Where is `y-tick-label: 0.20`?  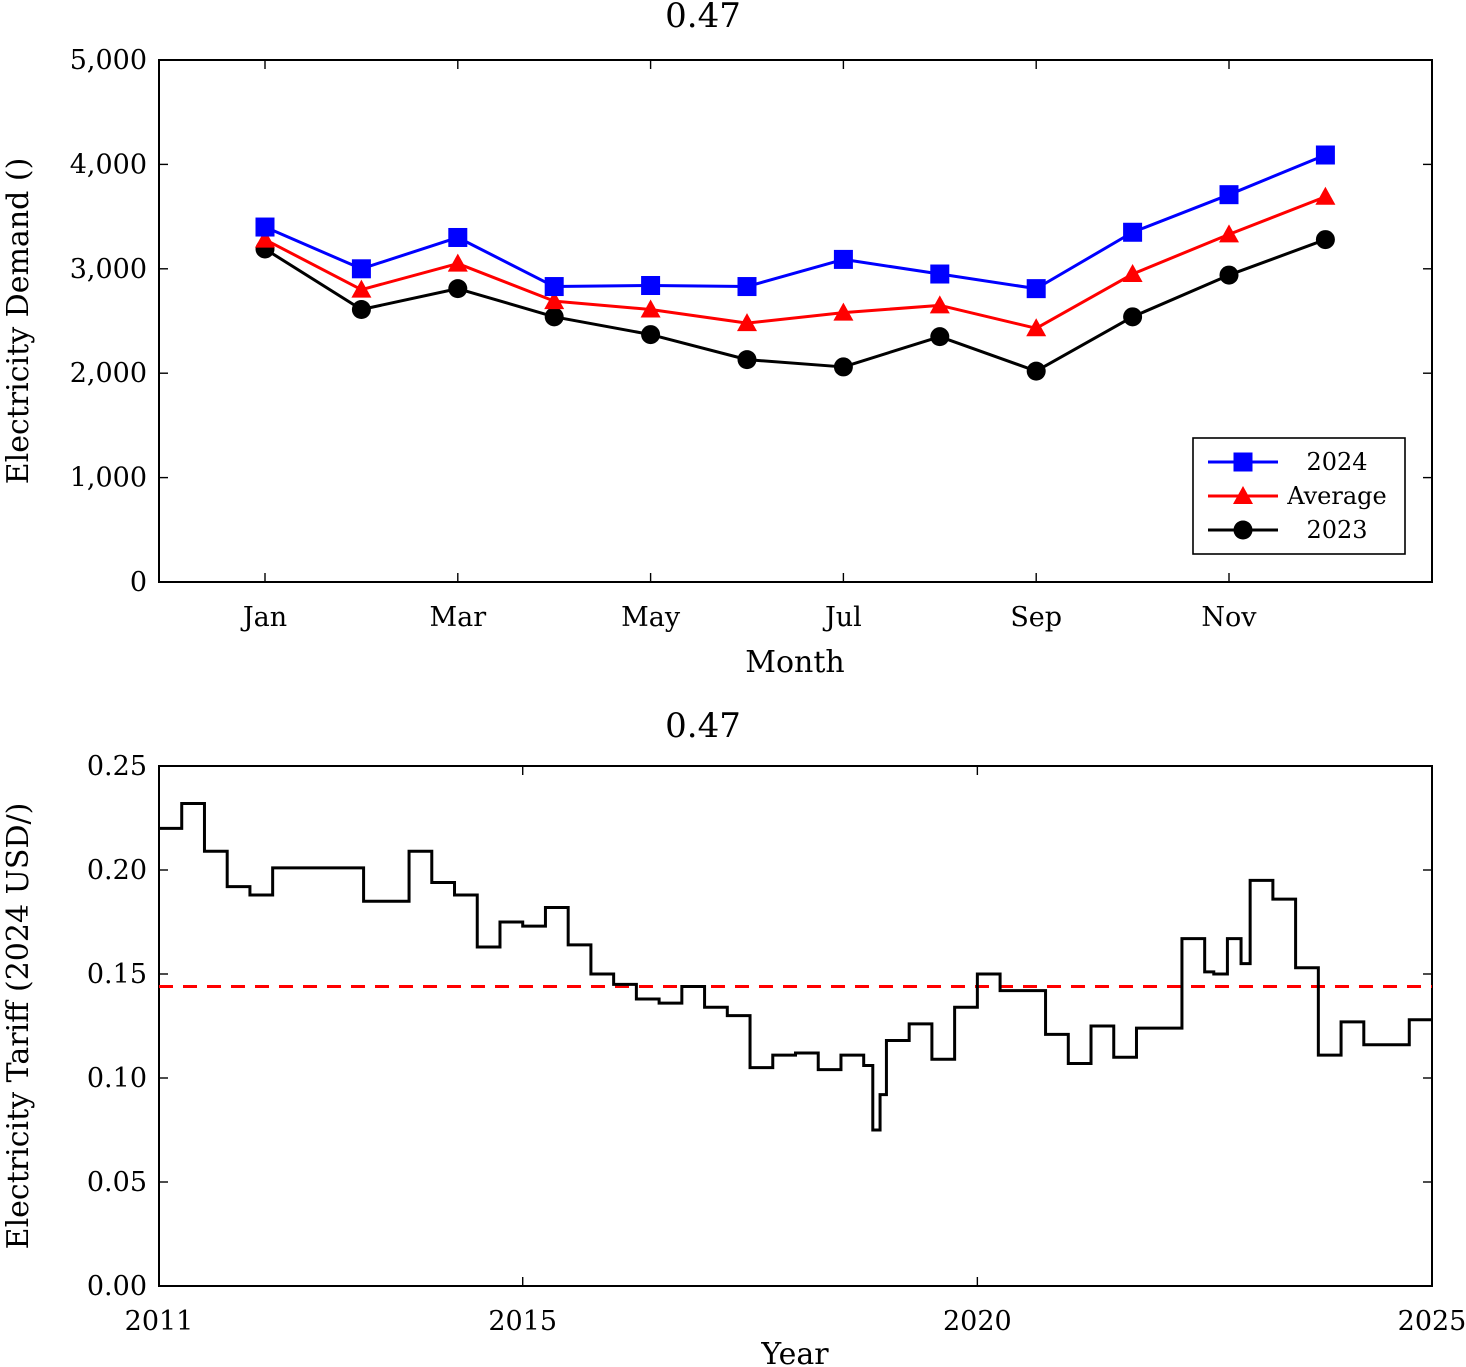 y-tick-label: 0.20 is located at coordinates (117, 870).